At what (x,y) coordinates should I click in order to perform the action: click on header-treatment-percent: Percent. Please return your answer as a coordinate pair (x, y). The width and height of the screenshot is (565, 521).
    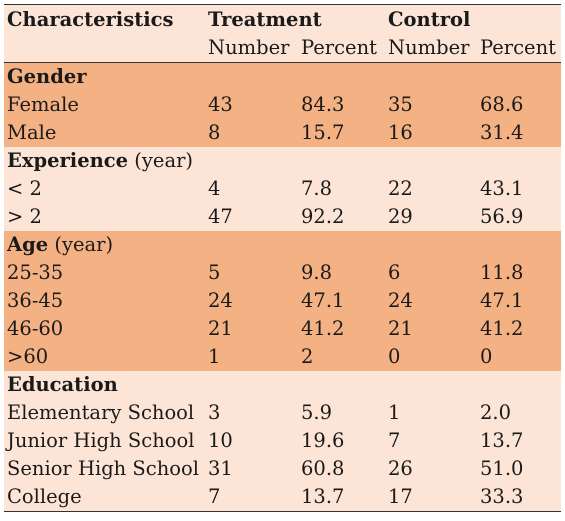
    Looking at the image, I should click on (342, 48).